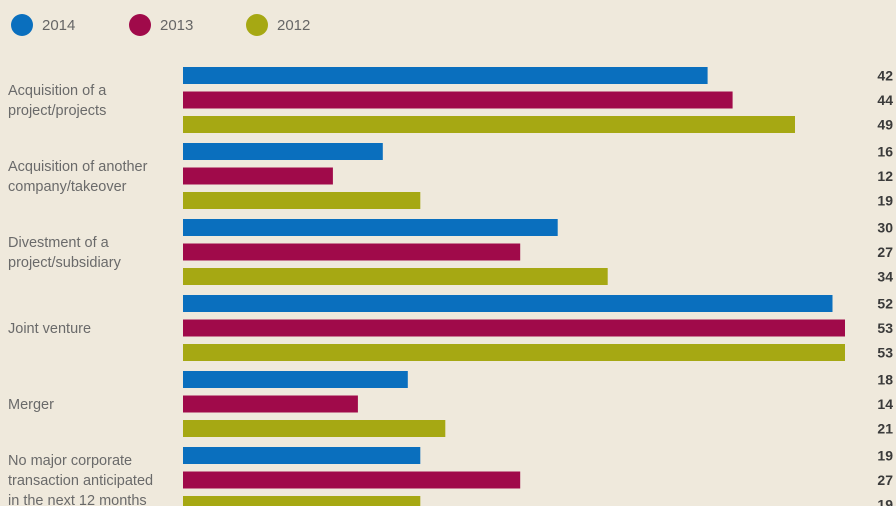 The width and height of the screenshot is (896, 506). What do you see at coordinates (885, 304) in the screenshot?
I see `value-label-2014: 52` at bounding box center [885, 304].